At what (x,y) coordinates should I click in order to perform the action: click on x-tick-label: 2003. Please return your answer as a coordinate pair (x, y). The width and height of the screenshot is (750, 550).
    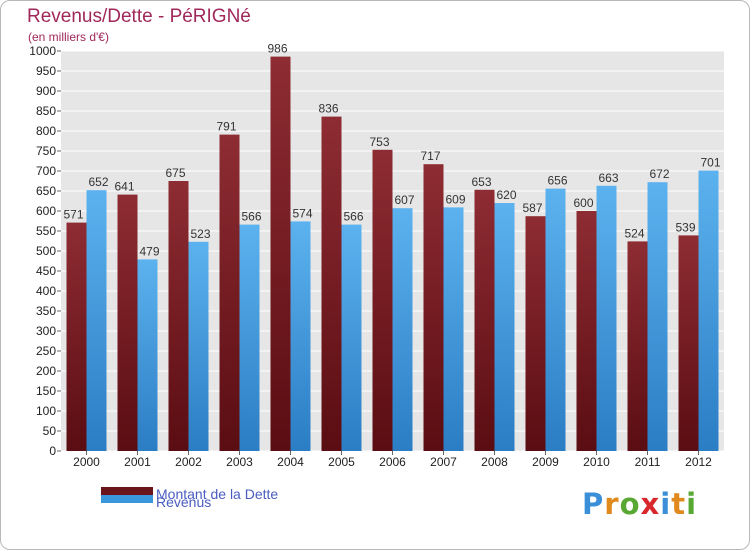
    Looking at the image, I should click on (239, 462).